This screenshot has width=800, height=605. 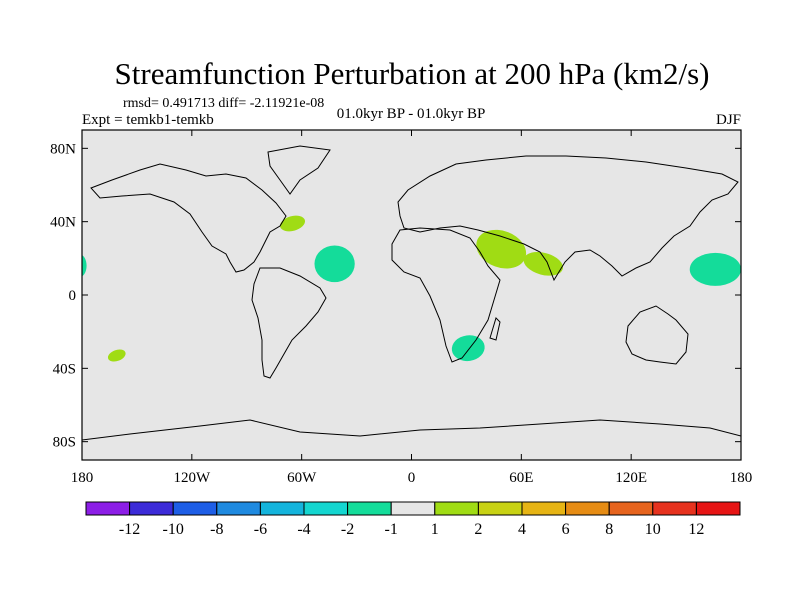 I want to click on colorbar-label-0: -12, so click(x=129, y=529).